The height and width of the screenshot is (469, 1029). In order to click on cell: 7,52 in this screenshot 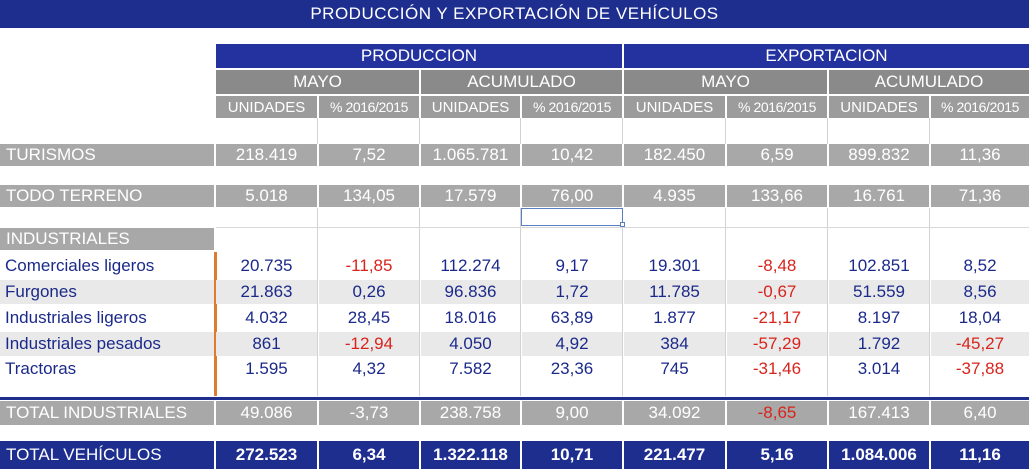, I will do `click(369, 155)`.